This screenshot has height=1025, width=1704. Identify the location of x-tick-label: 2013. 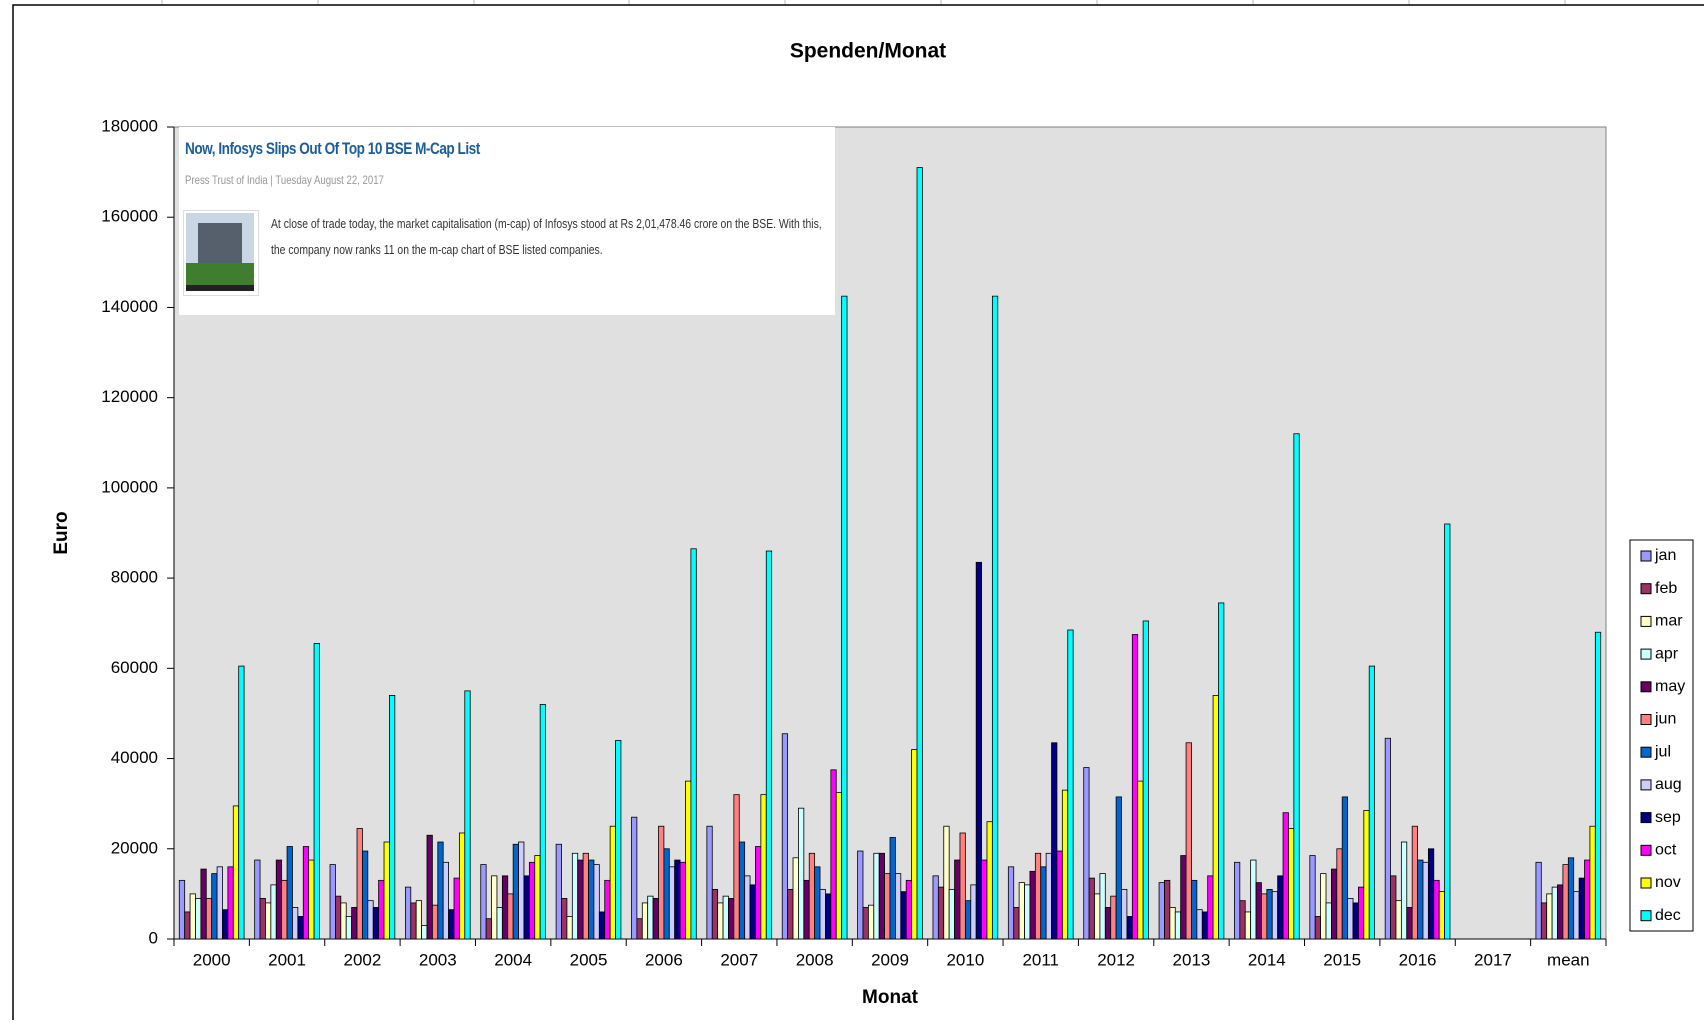
(1192, 959).